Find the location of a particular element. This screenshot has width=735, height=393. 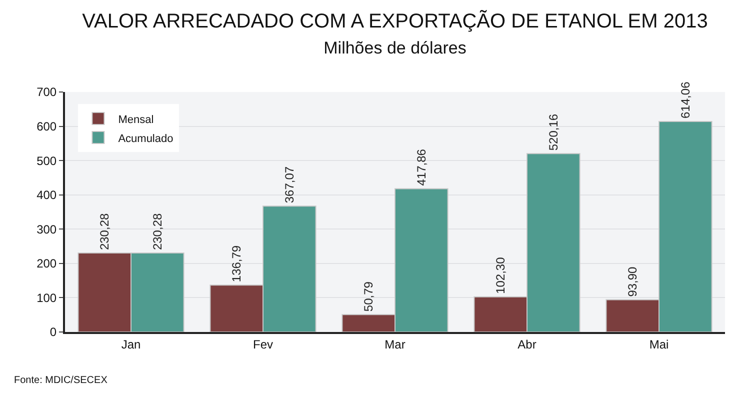

y-tick-label: 600 is located at coordinates (46, 126).